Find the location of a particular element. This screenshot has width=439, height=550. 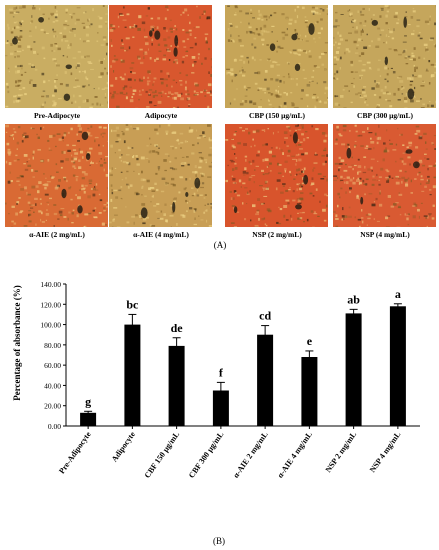

significance-label: f is located at coordinates (221, 372).